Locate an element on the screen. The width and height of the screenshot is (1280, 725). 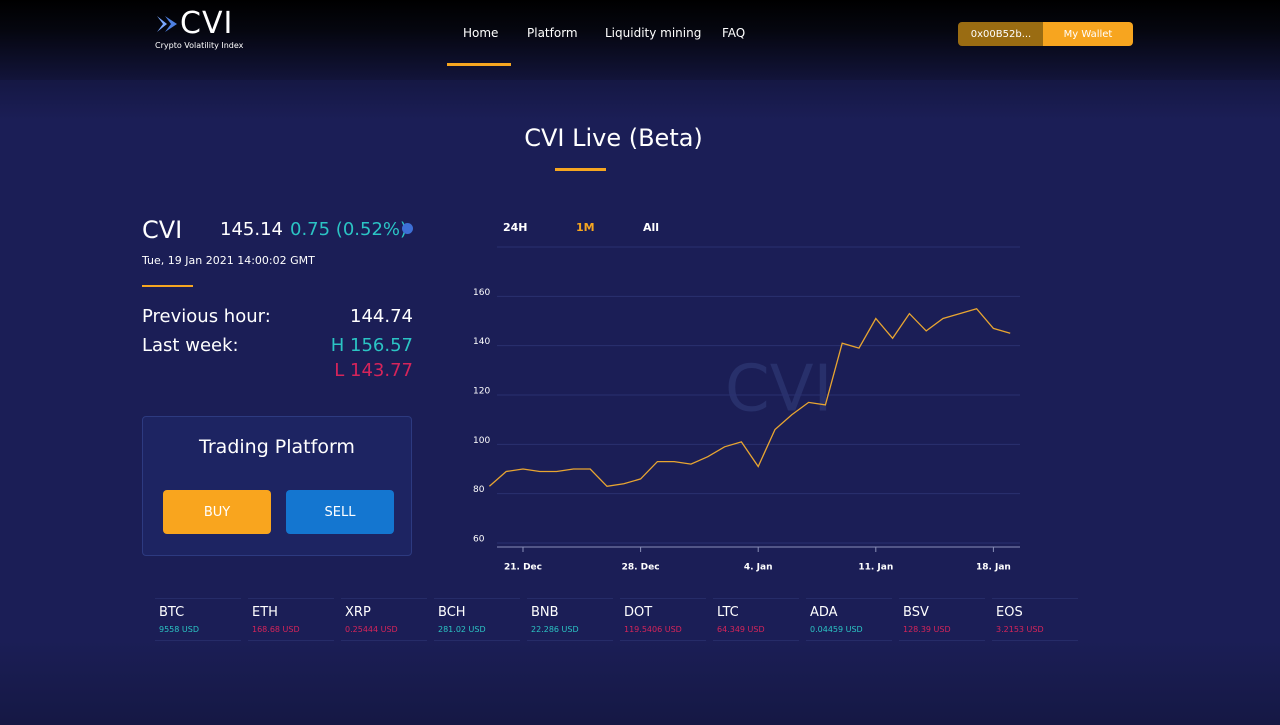
watermark: CVI is located at coordinates (778, 390).